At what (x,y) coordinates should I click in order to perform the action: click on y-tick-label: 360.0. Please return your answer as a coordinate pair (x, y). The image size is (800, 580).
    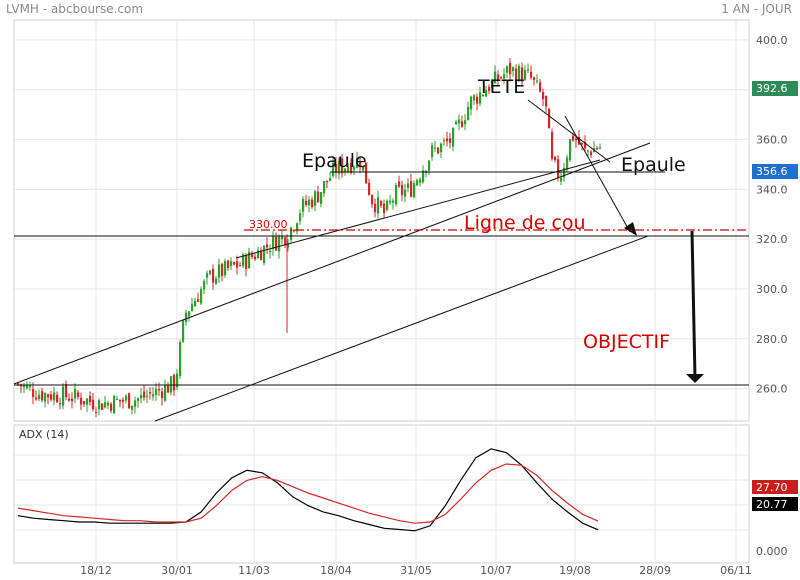
    Looking at the image, I should click on (772, 140).